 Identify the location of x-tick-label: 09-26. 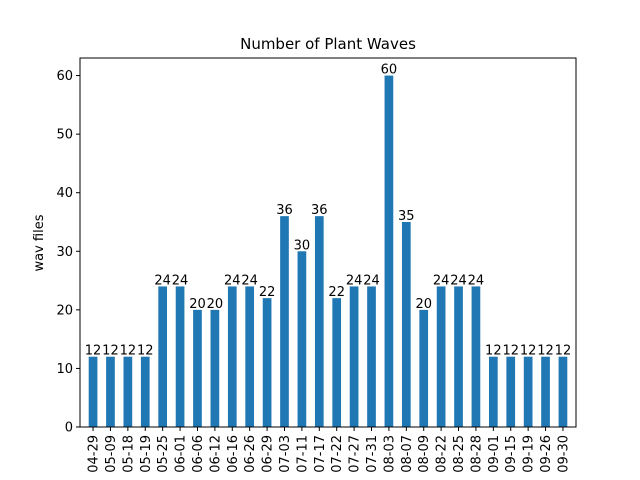
(546, 454).